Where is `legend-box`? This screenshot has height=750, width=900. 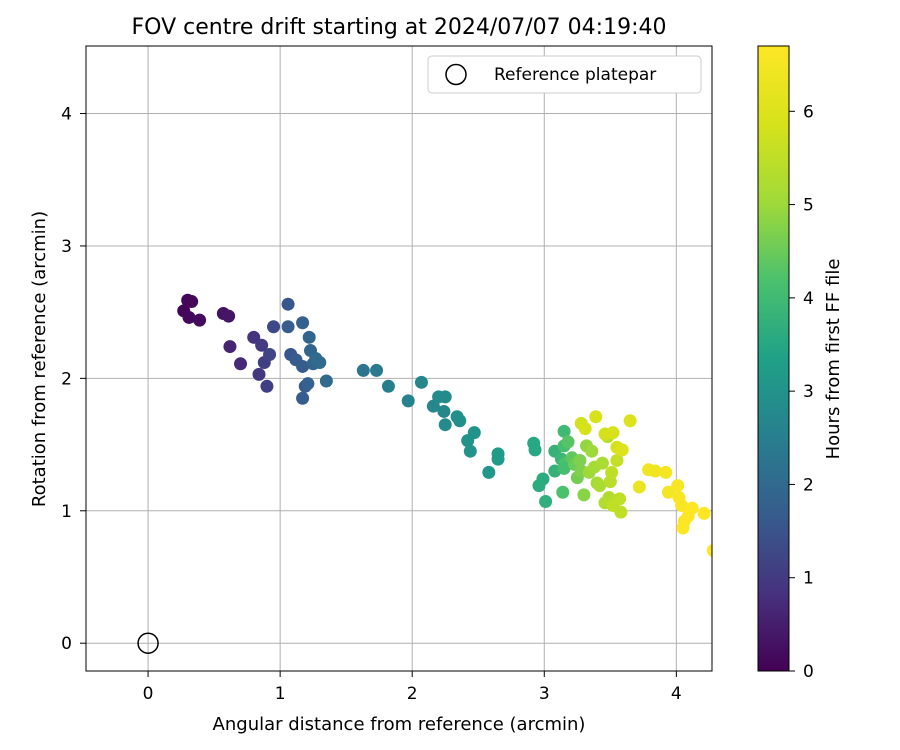
legend-box is located at coordinates (564, 74).